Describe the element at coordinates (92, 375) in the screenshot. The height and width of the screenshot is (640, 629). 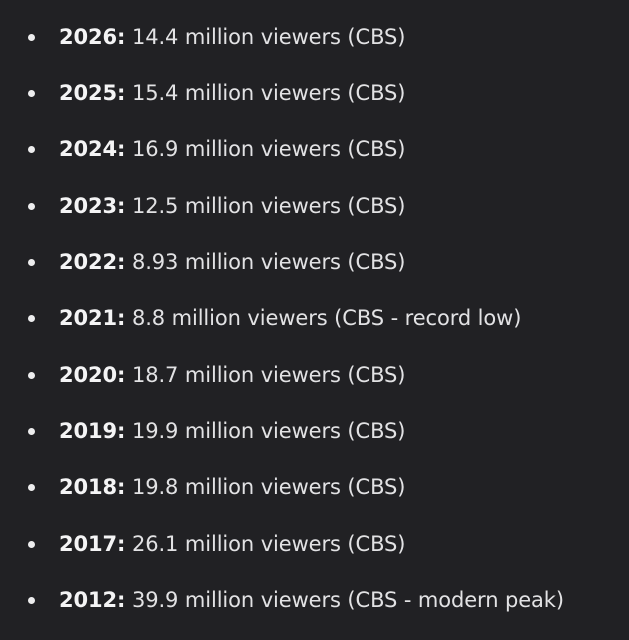
I see `item-year: 2020:` at that location.